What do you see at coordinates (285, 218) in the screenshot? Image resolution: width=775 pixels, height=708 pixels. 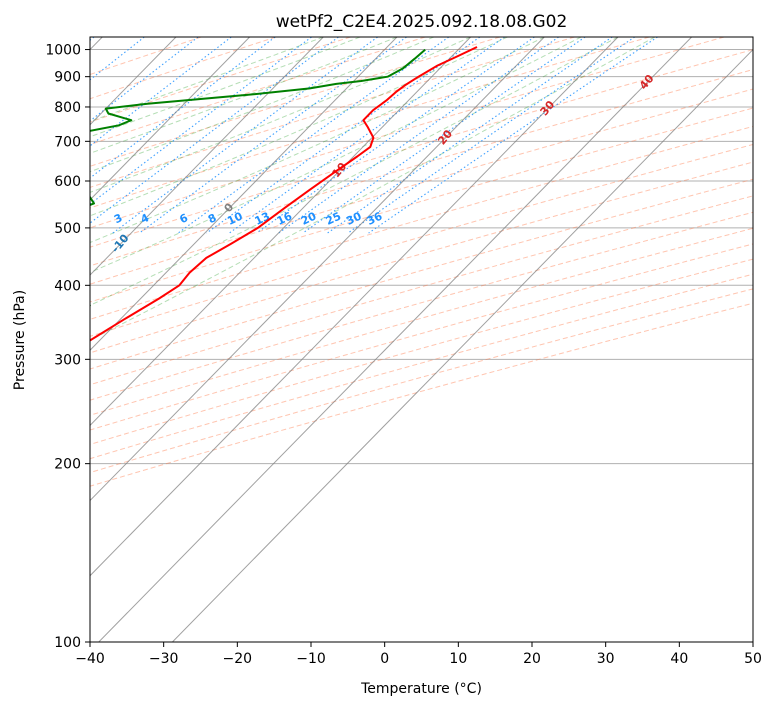 I see `mixing-ratio-label: 16` at bounding box center [285, 218].